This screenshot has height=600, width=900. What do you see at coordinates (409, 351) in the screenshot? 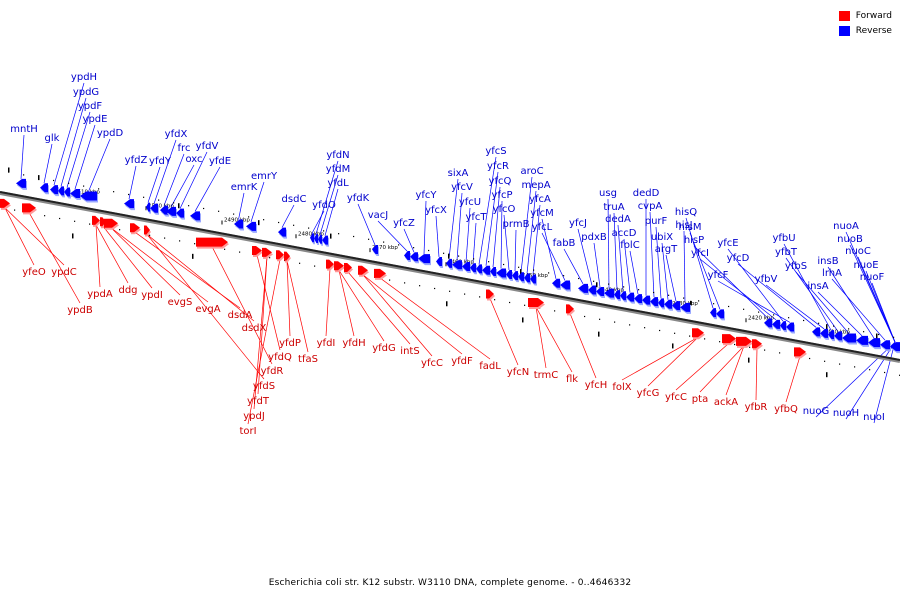
I see `forward-gene-label: intS` at bounding box center [409, 351].